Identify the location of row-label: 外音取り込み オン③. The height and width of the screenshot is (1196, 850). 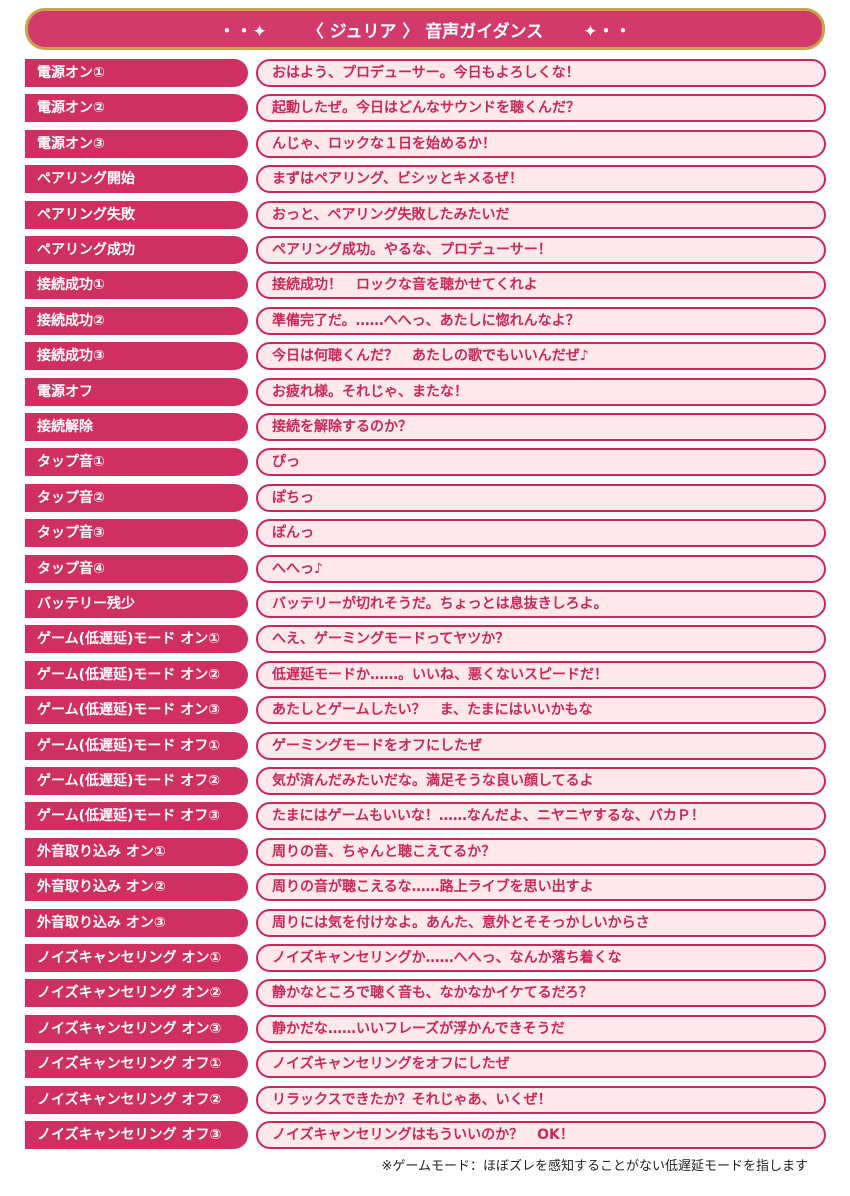
(136, 922).